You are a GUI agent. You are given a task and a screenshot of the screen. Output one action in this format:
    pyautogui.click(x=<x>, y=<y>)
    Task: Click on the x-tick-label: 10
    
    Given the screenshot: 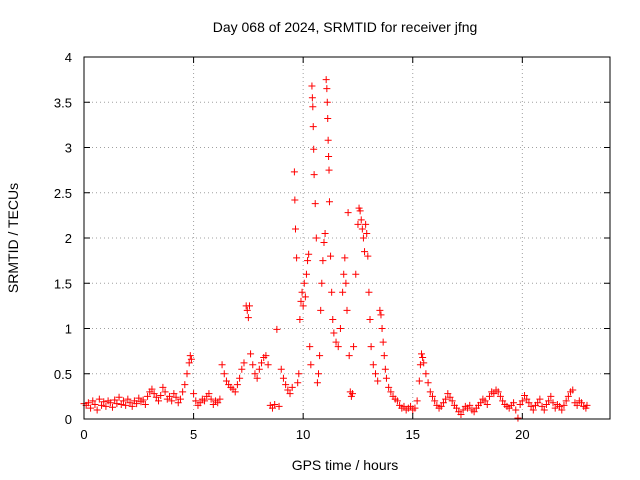 What is the action you would take?
    pyautogui.click(x=303, y=434)
    